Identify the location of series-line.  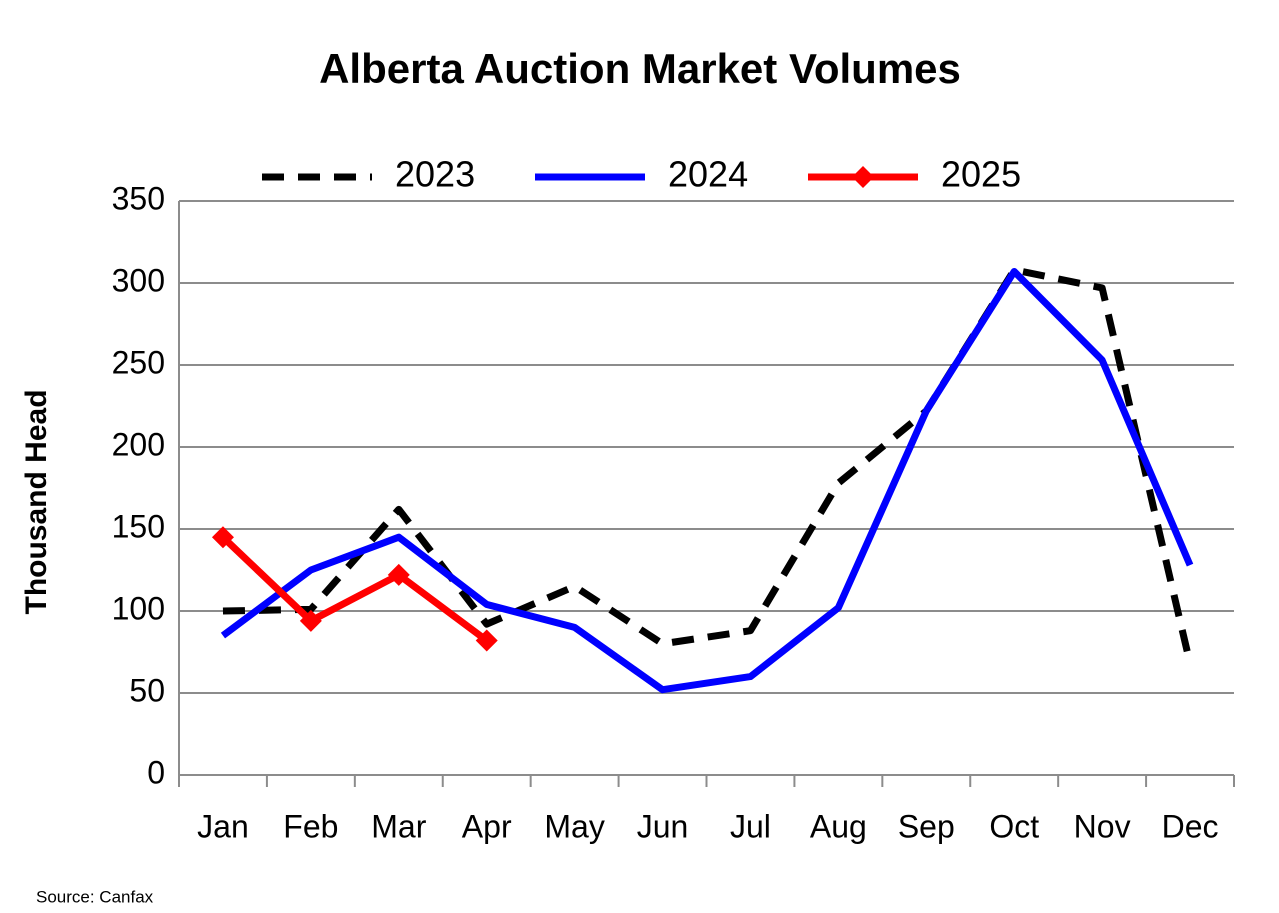
(354, 589).